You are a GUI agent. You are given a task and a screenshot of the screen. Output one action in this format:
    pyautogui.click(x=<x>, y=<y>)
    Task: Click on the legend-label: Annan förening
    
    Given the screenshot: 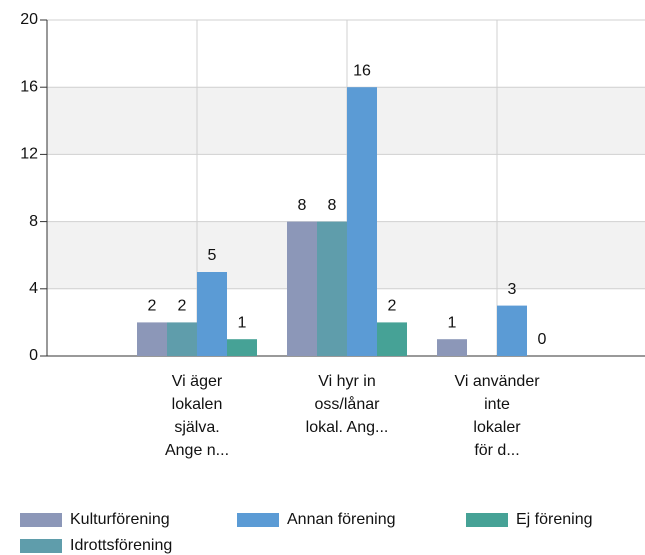 What is the action you would take?
    pyautogui.click(x=341, y=519)
    